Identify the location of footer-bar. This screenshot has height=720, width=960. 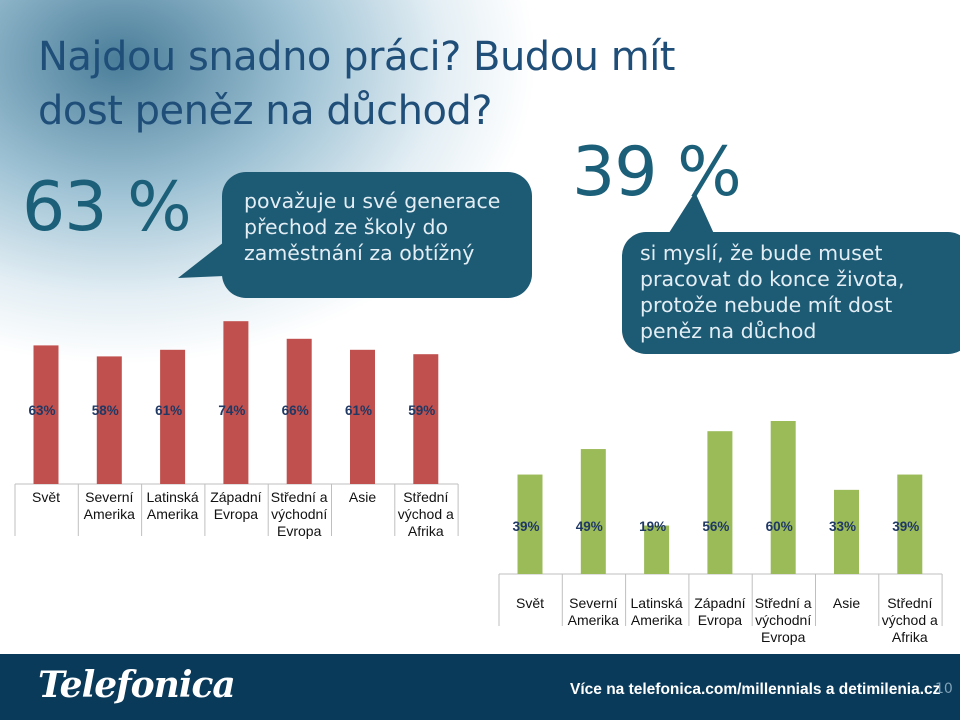
(480, 687).